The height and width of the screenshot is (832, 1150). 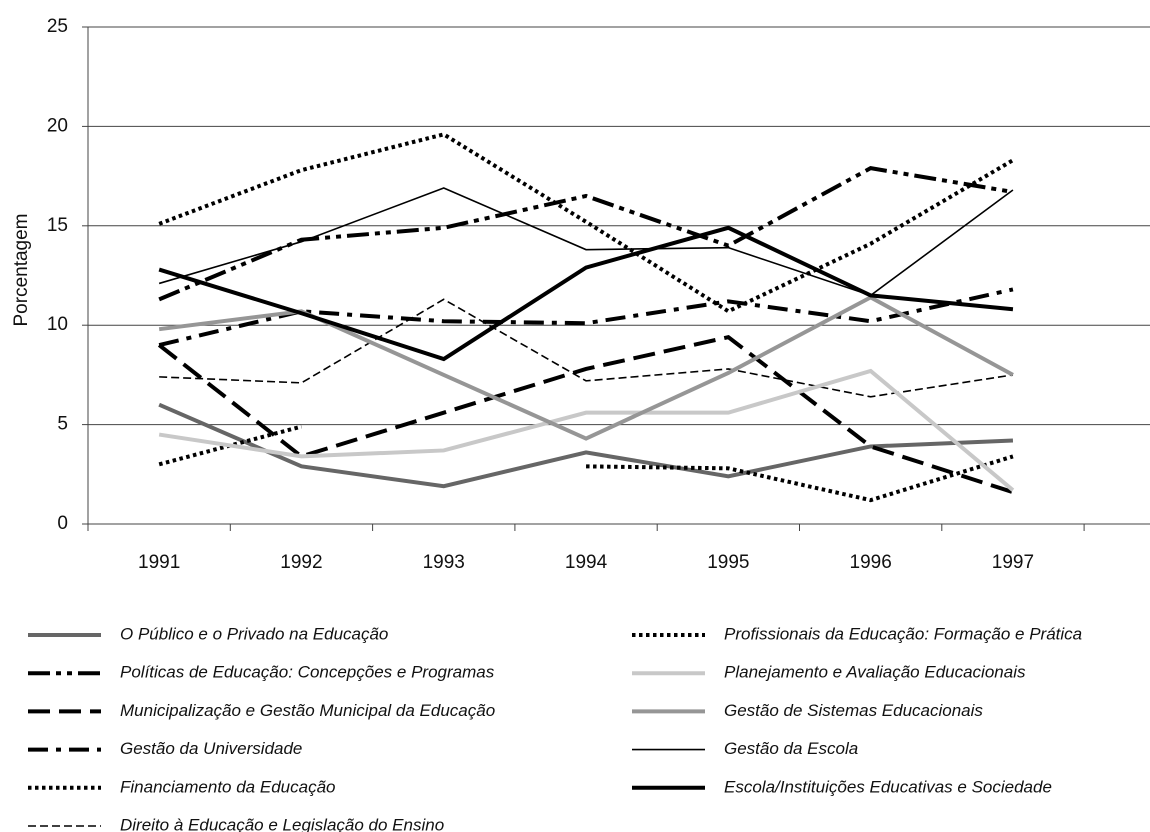 What do you see at coordinates (871, 562) in the screenshot?
I see `x-tick-label: 1996` at bounding box center [871, 562].